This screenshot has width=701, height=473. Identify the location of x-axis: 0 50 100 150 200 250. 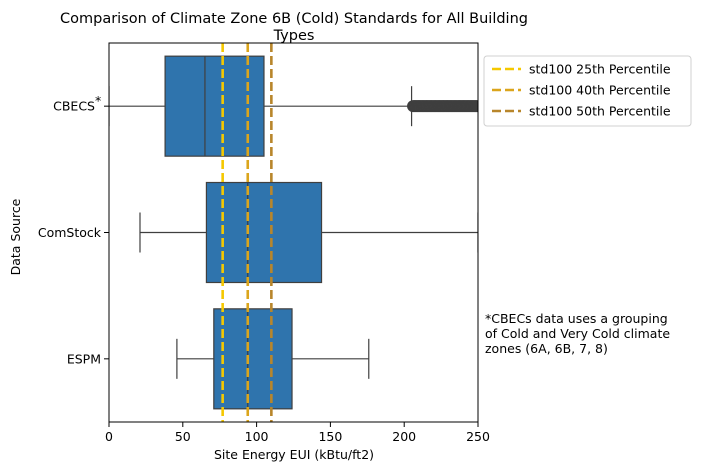
(297, 433).